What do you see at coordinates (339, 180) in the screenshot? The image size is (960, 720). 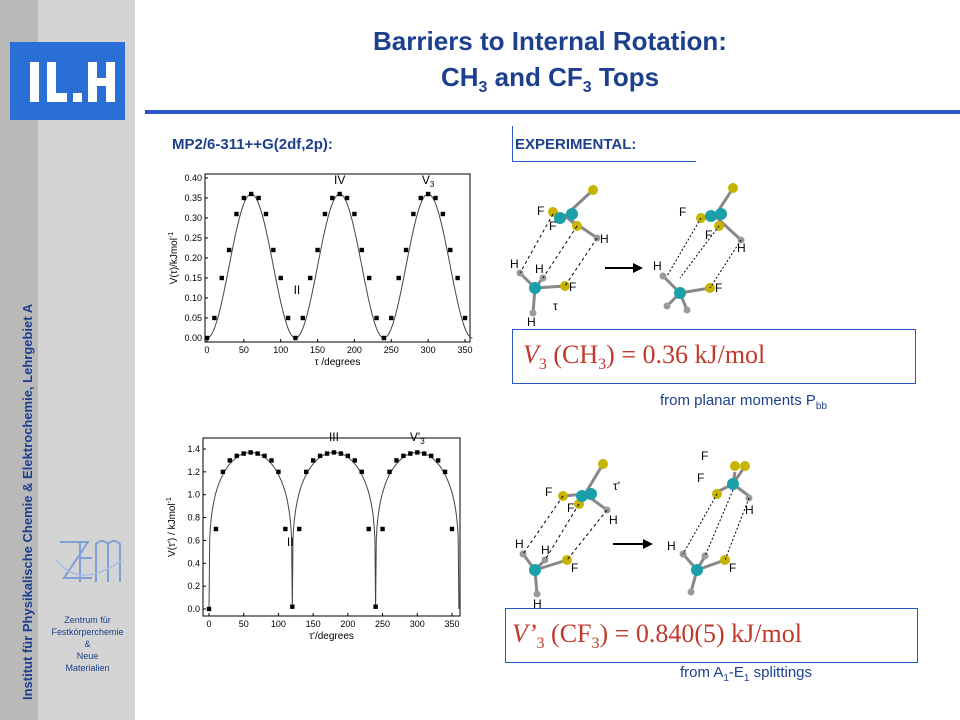 I see `peak-annotation: IV` at bounding box center [339, 180].